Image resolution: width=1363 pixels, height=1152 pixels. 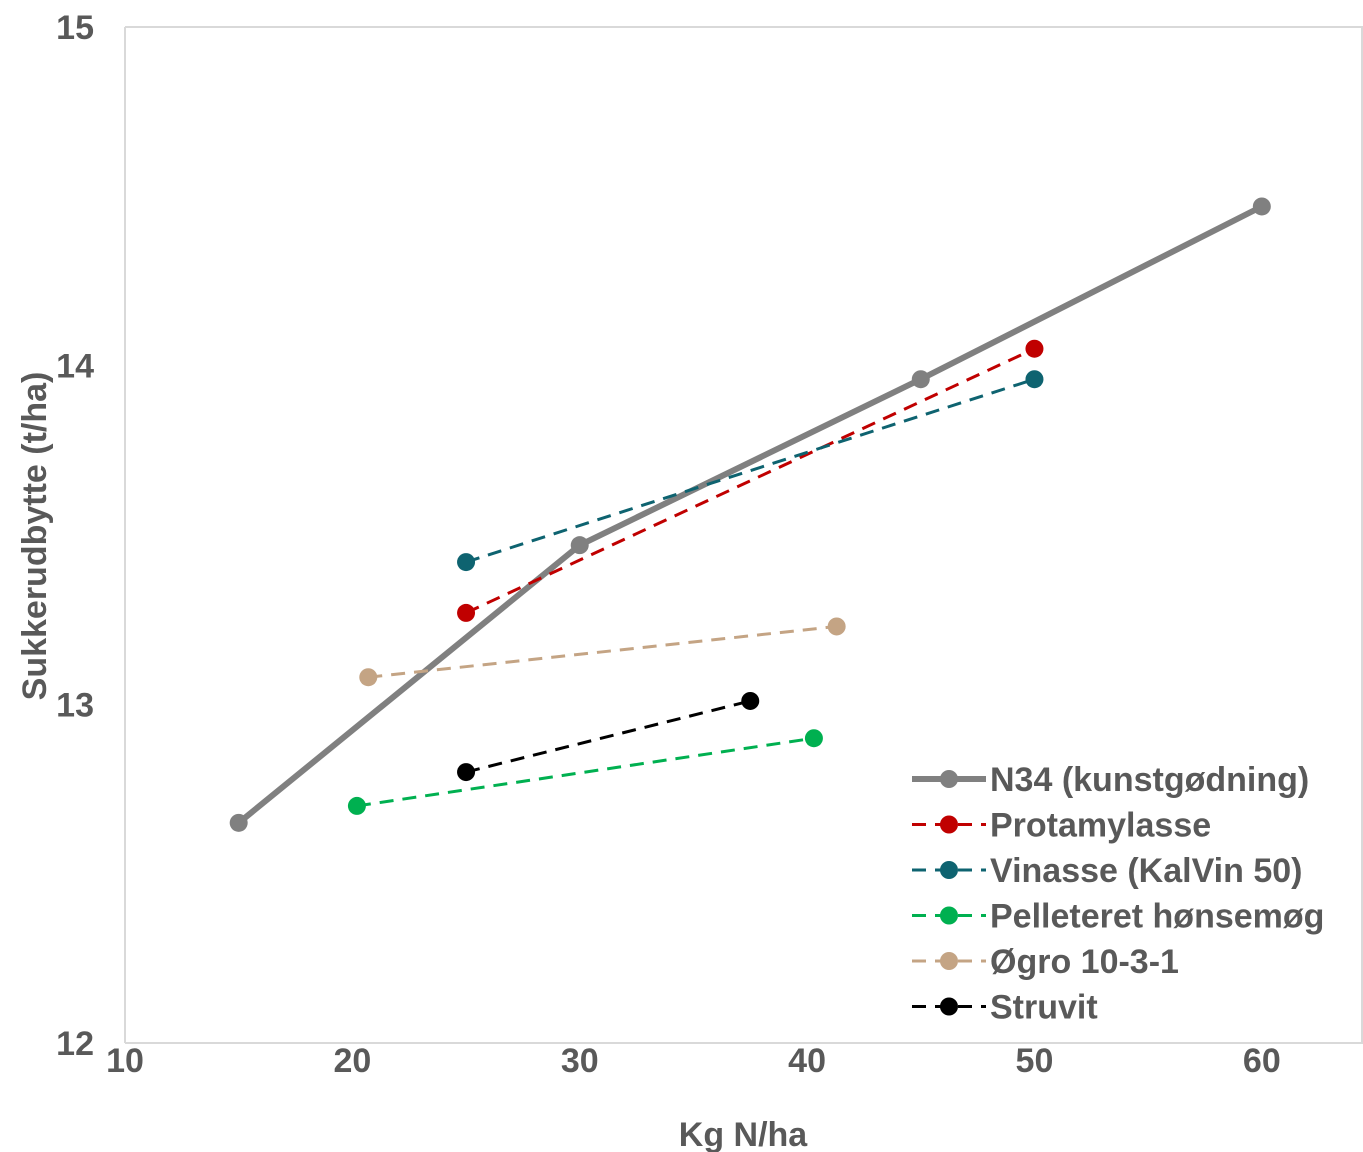 I want to click on y-tick-label: 15, so click(x=75, y=28).